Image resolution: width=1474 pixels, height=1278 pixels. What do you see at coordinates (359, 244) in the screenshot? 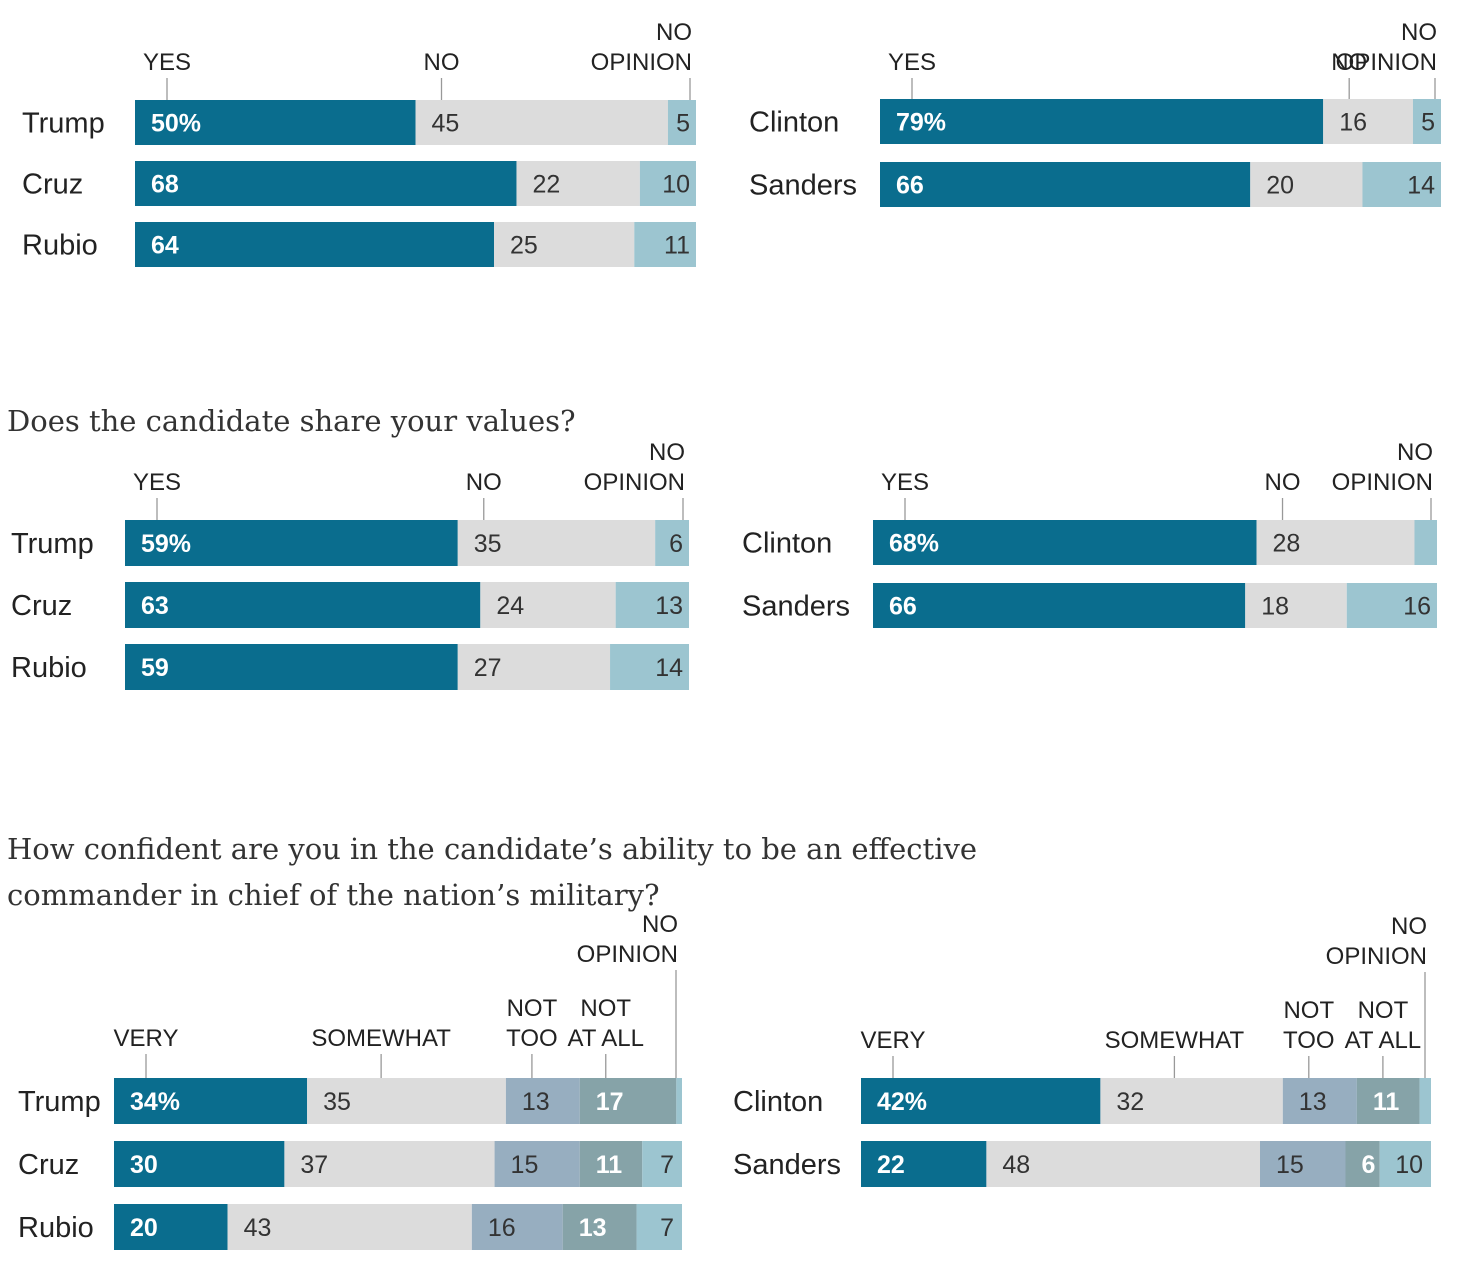
I see `bar-row-rubio: Rubio 64 25 11` at bounding box center [359, 244].